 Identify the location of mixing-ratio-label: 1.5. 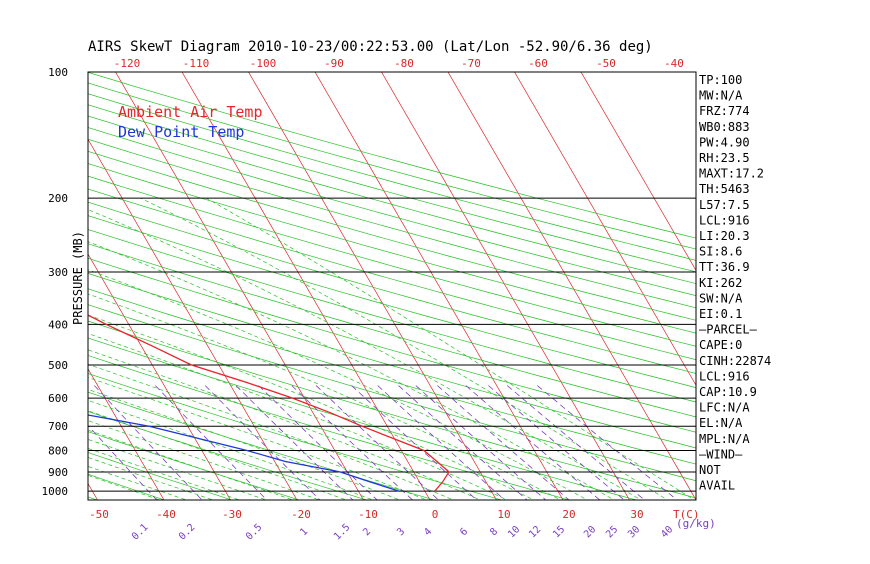
(342, 532).